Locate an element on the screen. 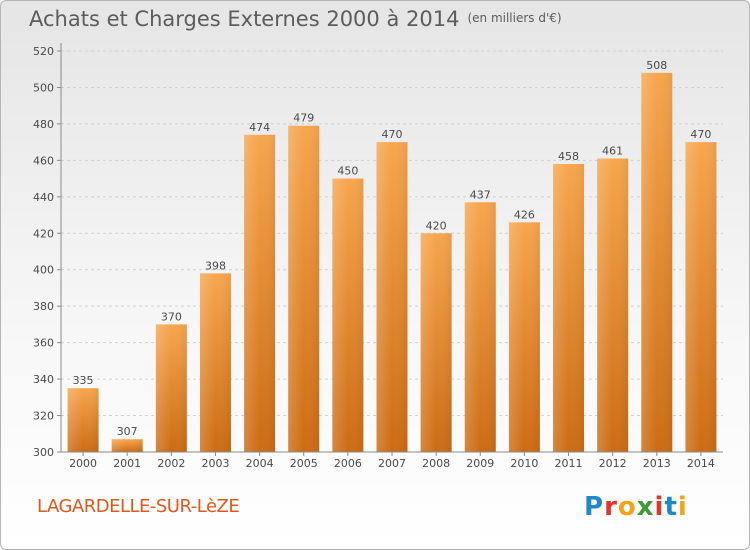 The image size is (750, 550). y-tick-label: 520 is located at coordinates (43, 51).